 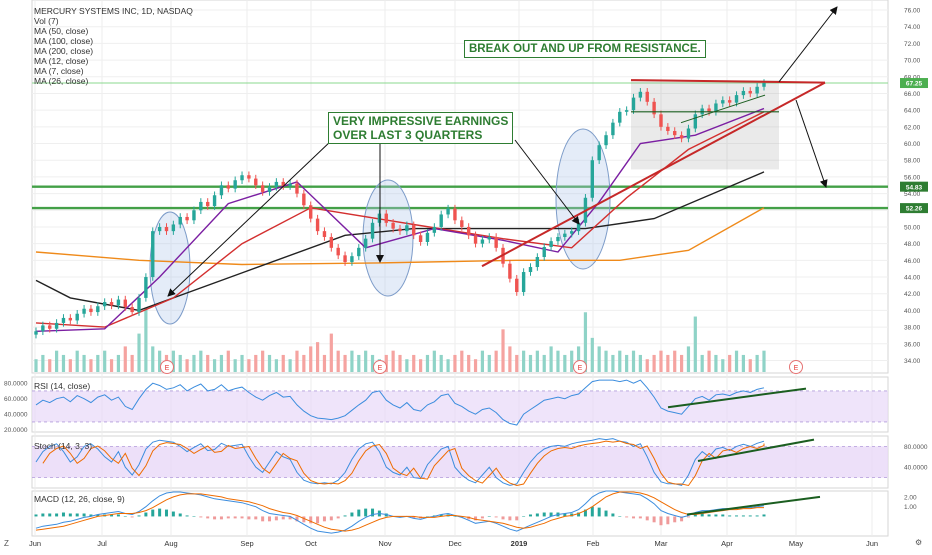 What do you see at coordinates (728, 81) in the screenshot?
I see `resistance-trendline` at bounding box center [728, 81].